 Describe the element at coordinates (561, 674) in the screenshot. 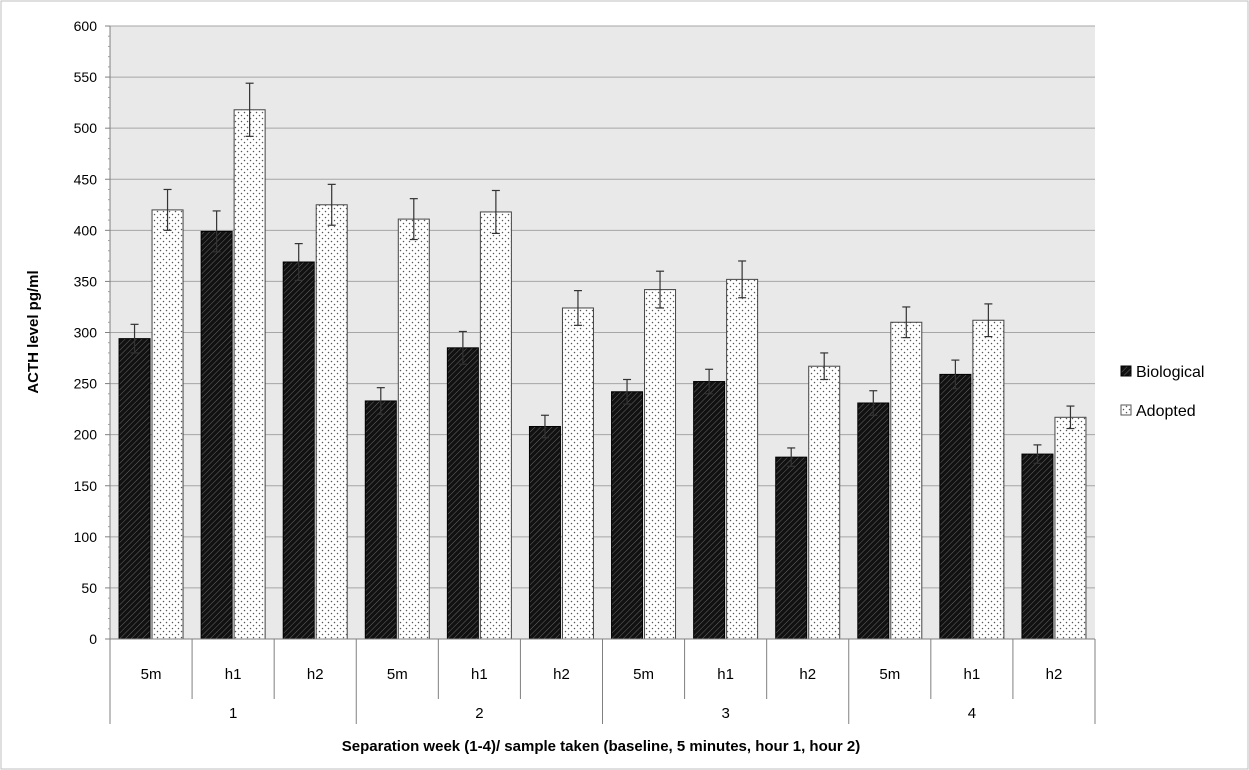

I see `x-category-label-2-h2: h2` at that location.